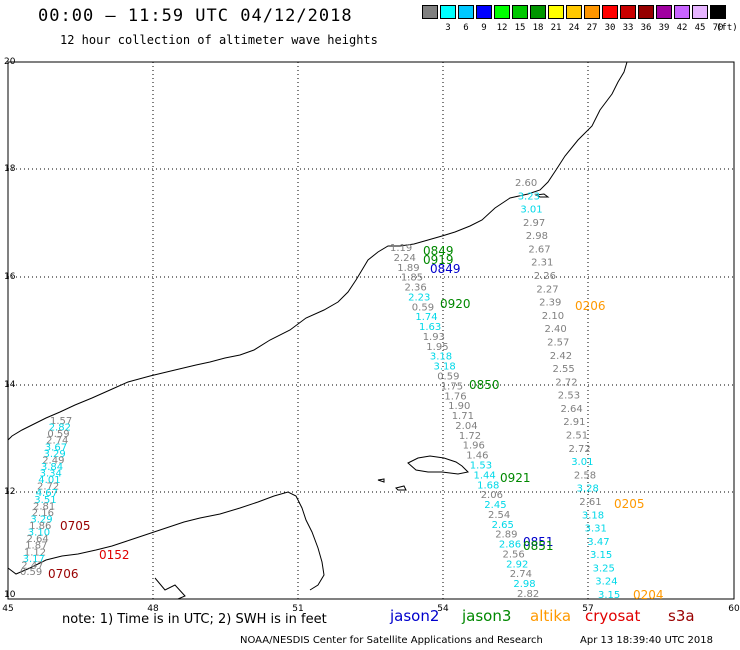 The height and width of the screenshot is (650, 740). Describe the element at coordinates (438, 465) in the screenshot. I see `socotra-island` at that location.